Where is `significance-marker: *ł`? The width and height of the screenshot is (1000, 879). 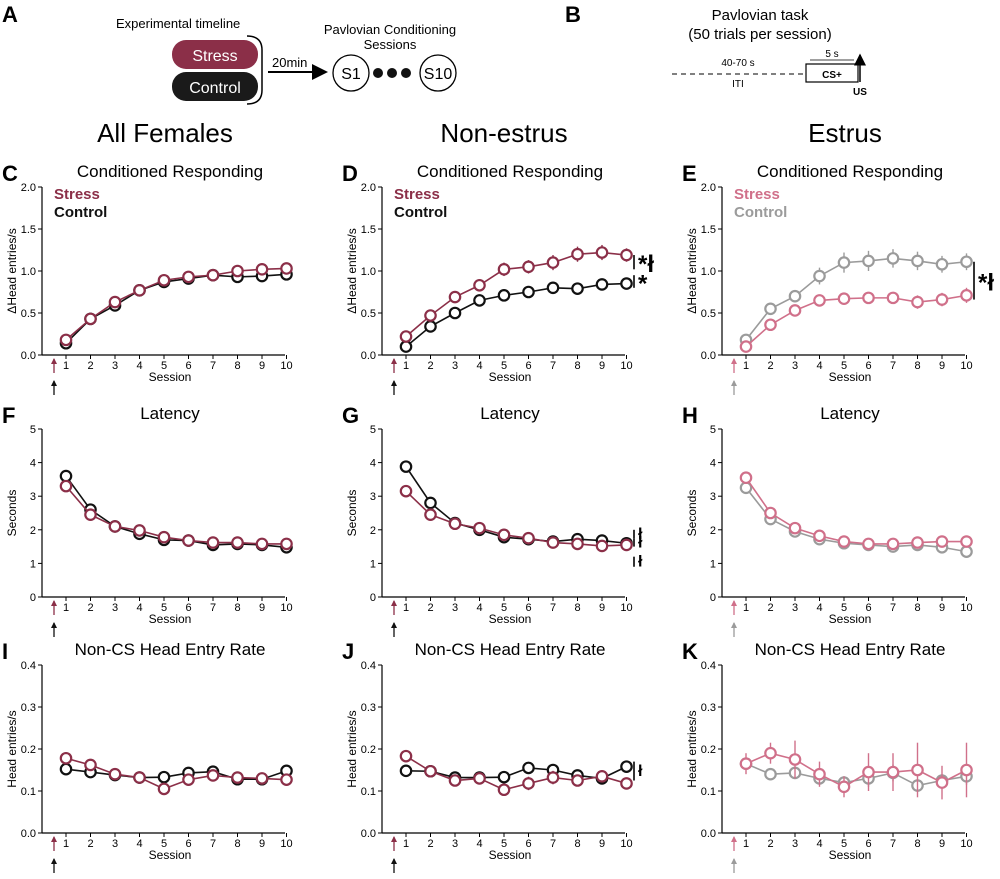 significance-marker: *ł is located at coordinates (646, 264).